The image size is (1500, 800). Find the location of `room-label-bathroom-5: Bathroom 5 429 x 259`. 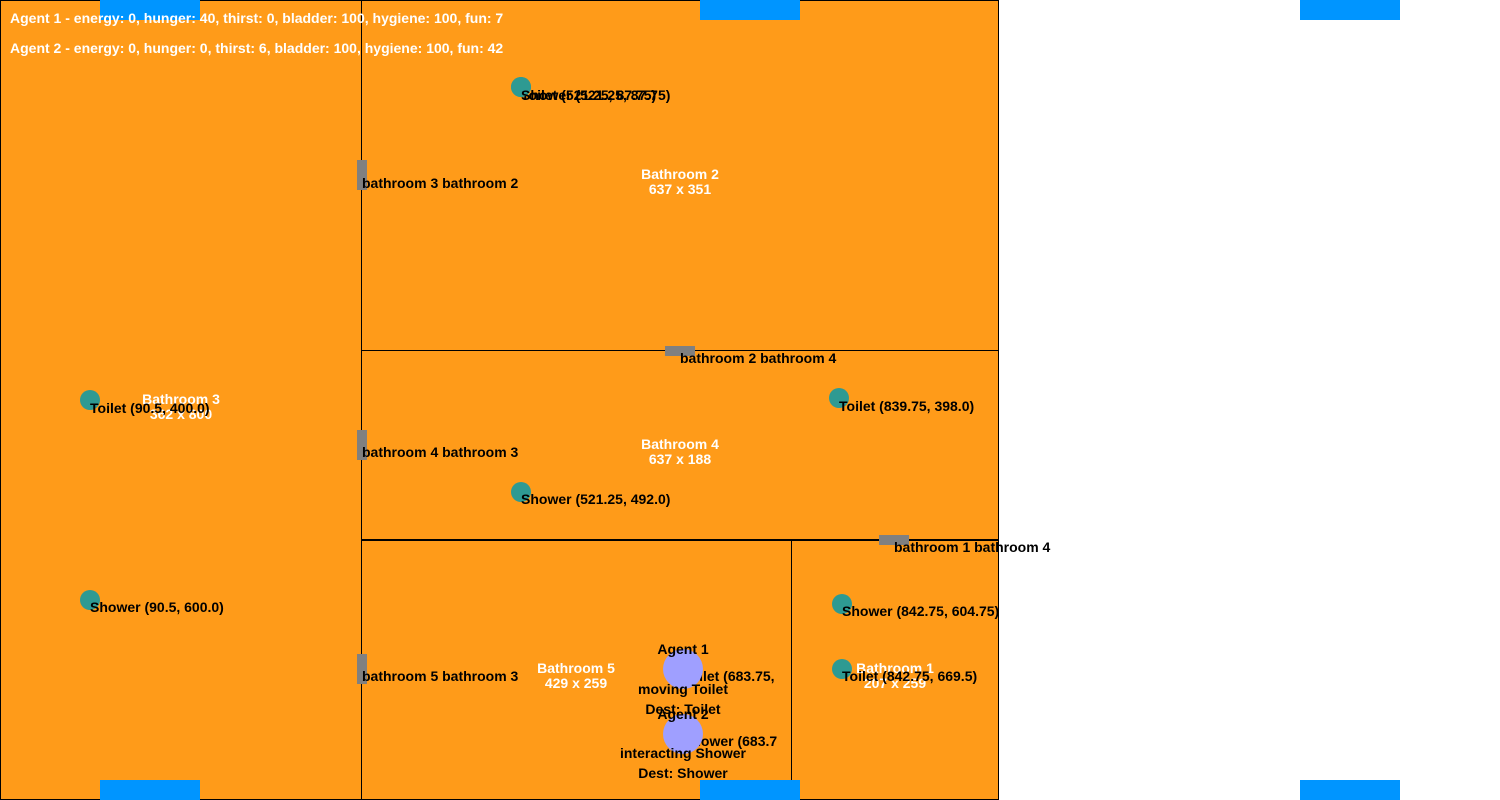

room-label-bathroom-5: Bathroom 5 429 x 259 is located at coordinates (576, 676).